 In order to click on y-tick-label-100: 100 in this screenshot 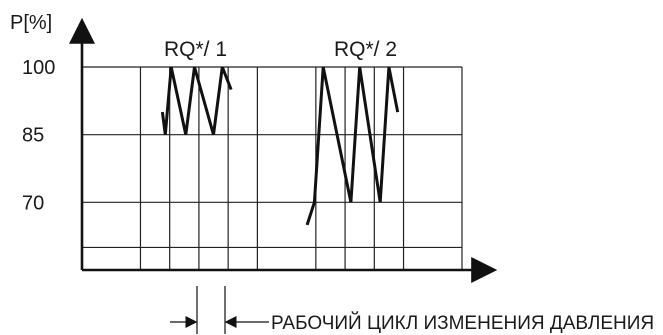, I will do `click(38, 68)`.